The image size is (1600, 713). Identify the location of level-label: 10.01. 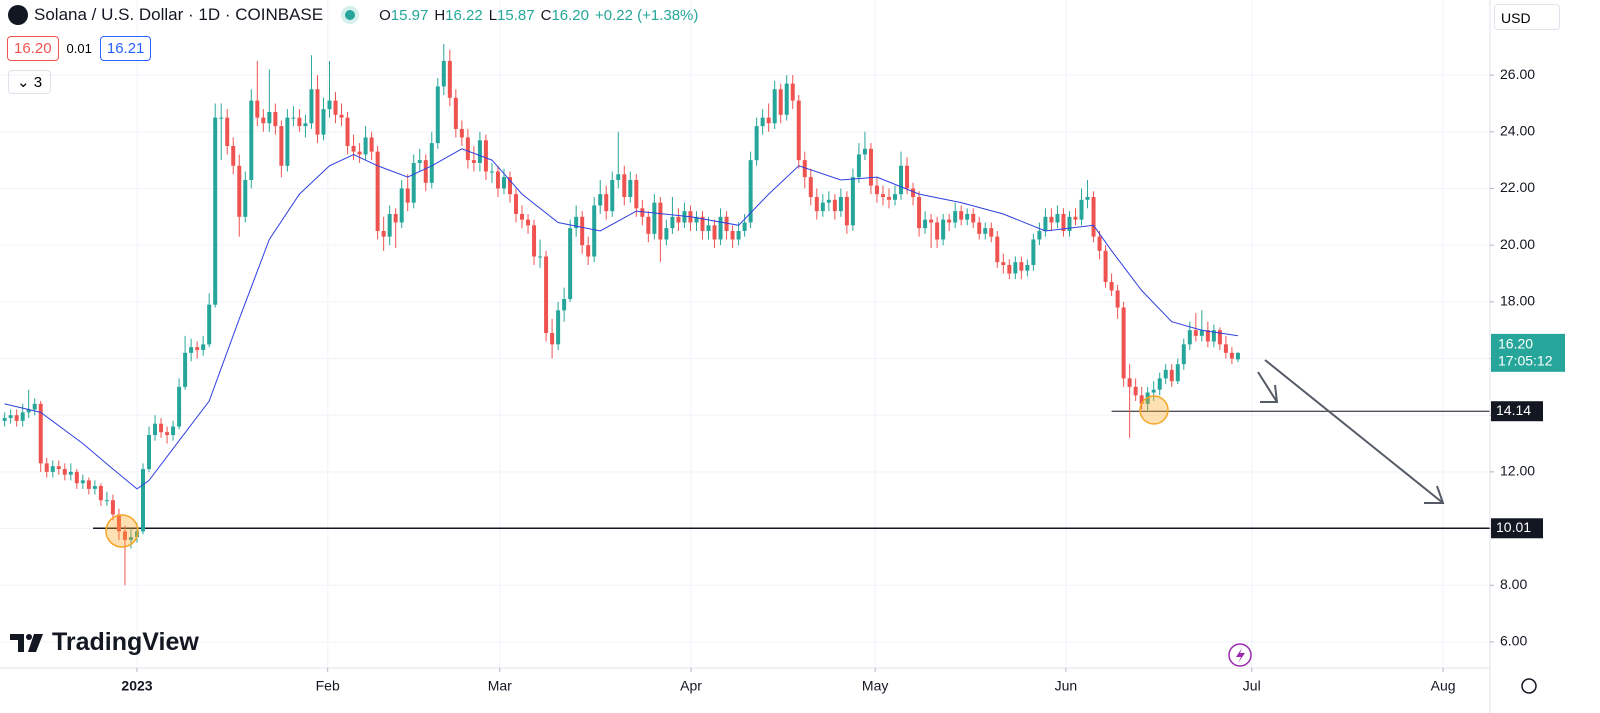
(1513, 527).